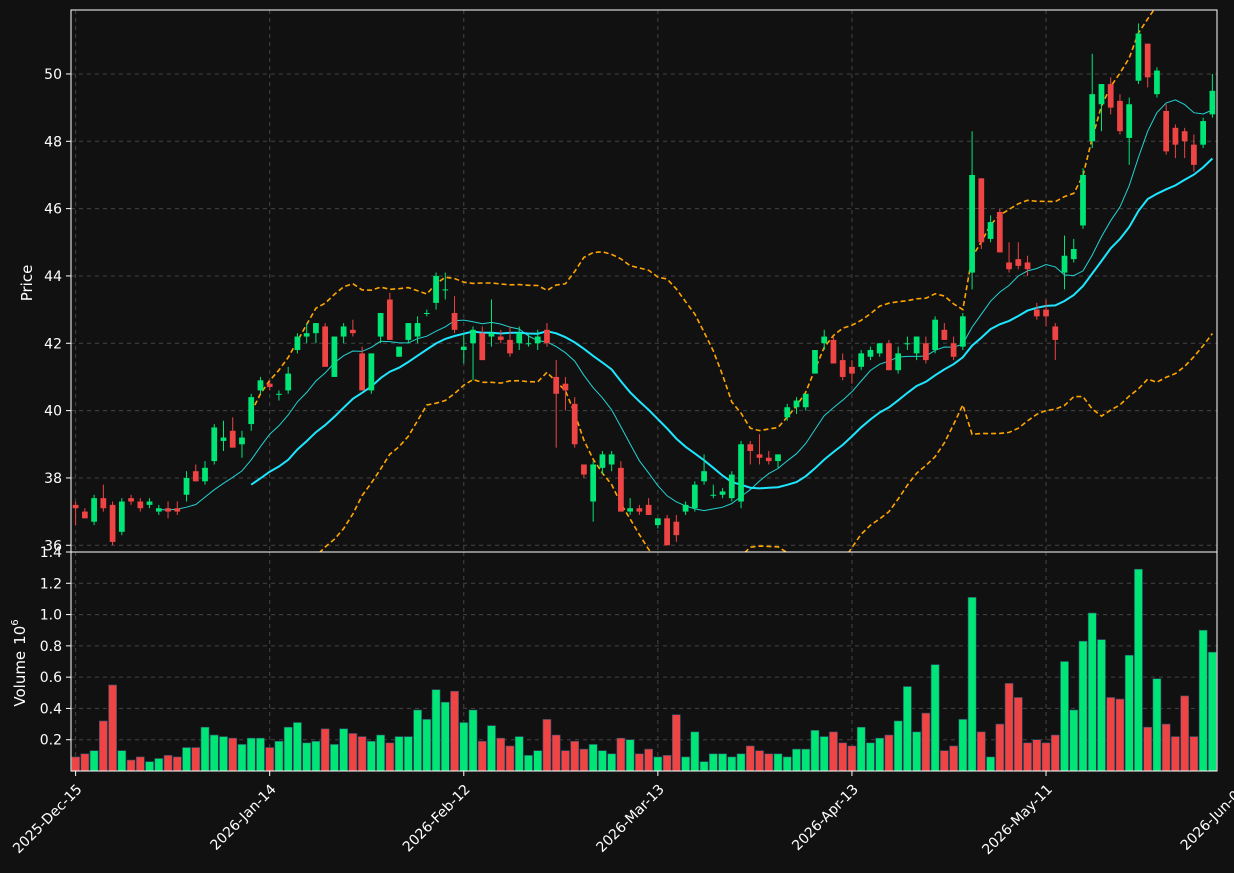 The width and height of the screenshot is (1234, 873). I want to click on volume-tick-label: 0.8, so click(51, 647).